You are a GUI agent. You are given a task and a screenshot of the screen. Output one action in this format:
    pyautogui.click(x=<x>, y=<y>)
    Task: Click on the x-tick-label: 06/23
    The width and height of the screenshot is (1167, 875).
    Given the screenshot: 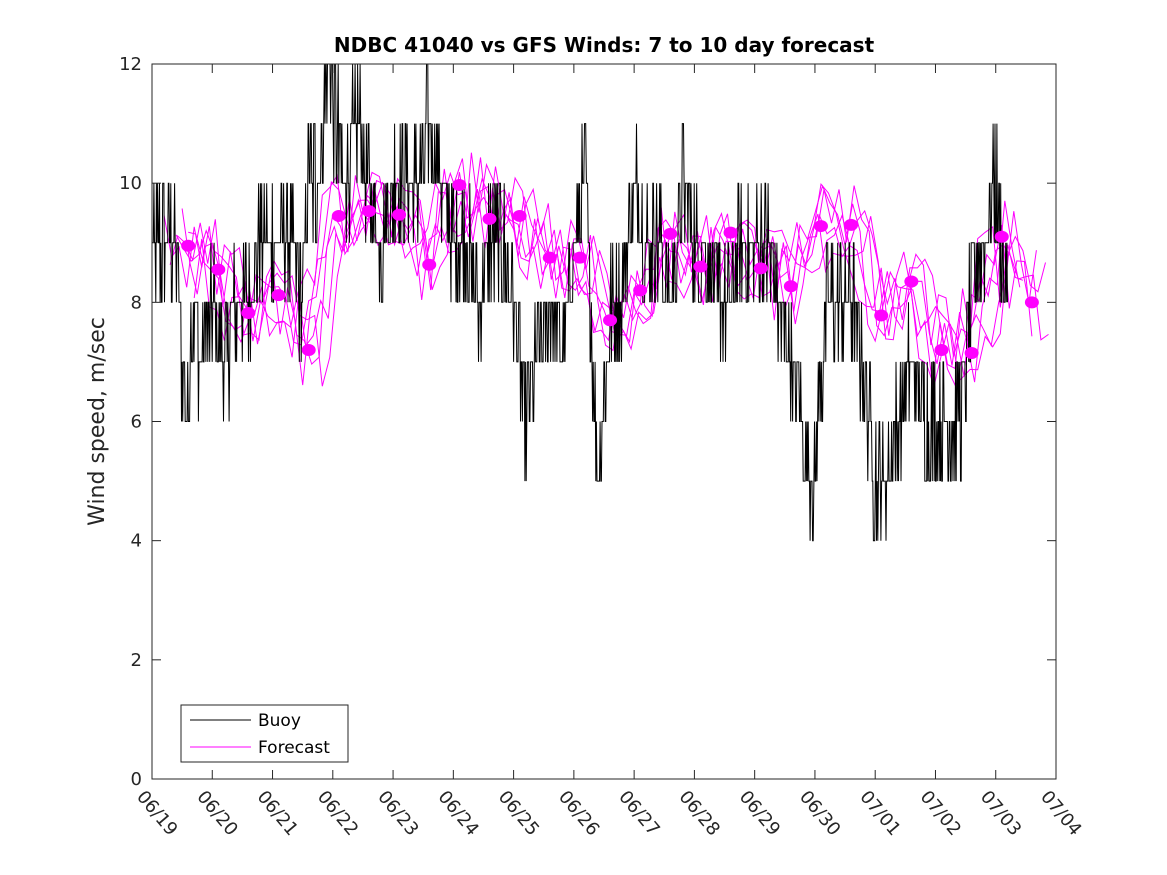 What is the action you would take?
    pyautogui.click(x=397, y=813)
    